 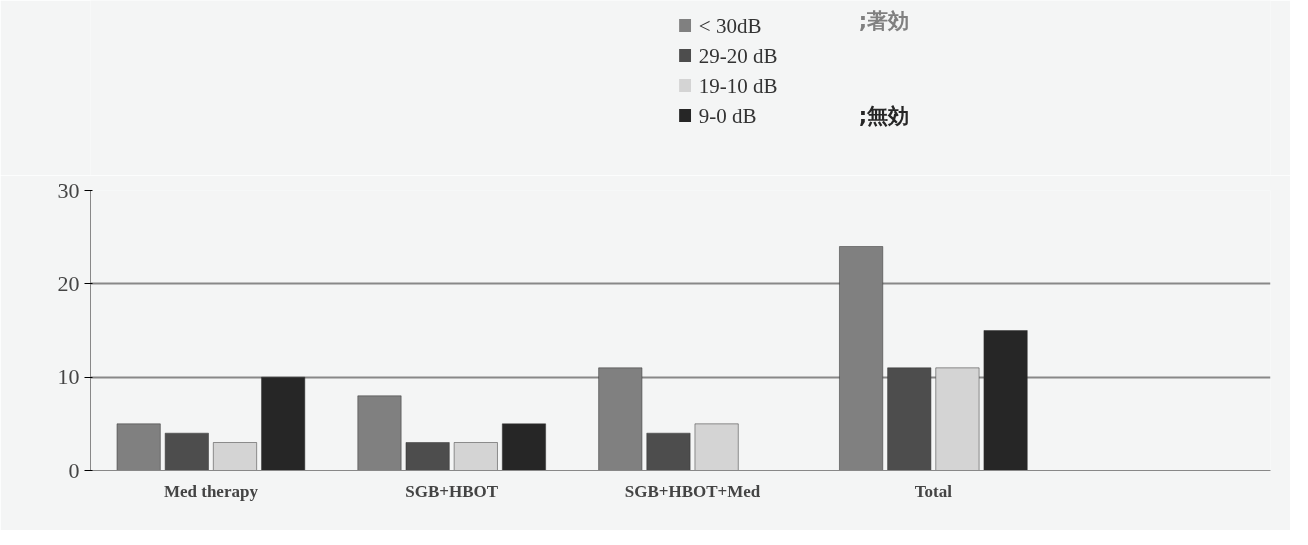 I want to click on x-tick-label: Total, so click(x=933, y=491).